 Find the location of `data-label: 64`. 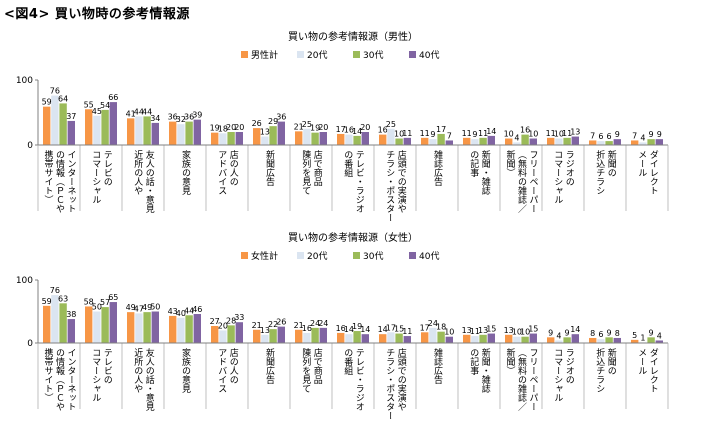

data-label: 64 is located at coordinates (63, 98).